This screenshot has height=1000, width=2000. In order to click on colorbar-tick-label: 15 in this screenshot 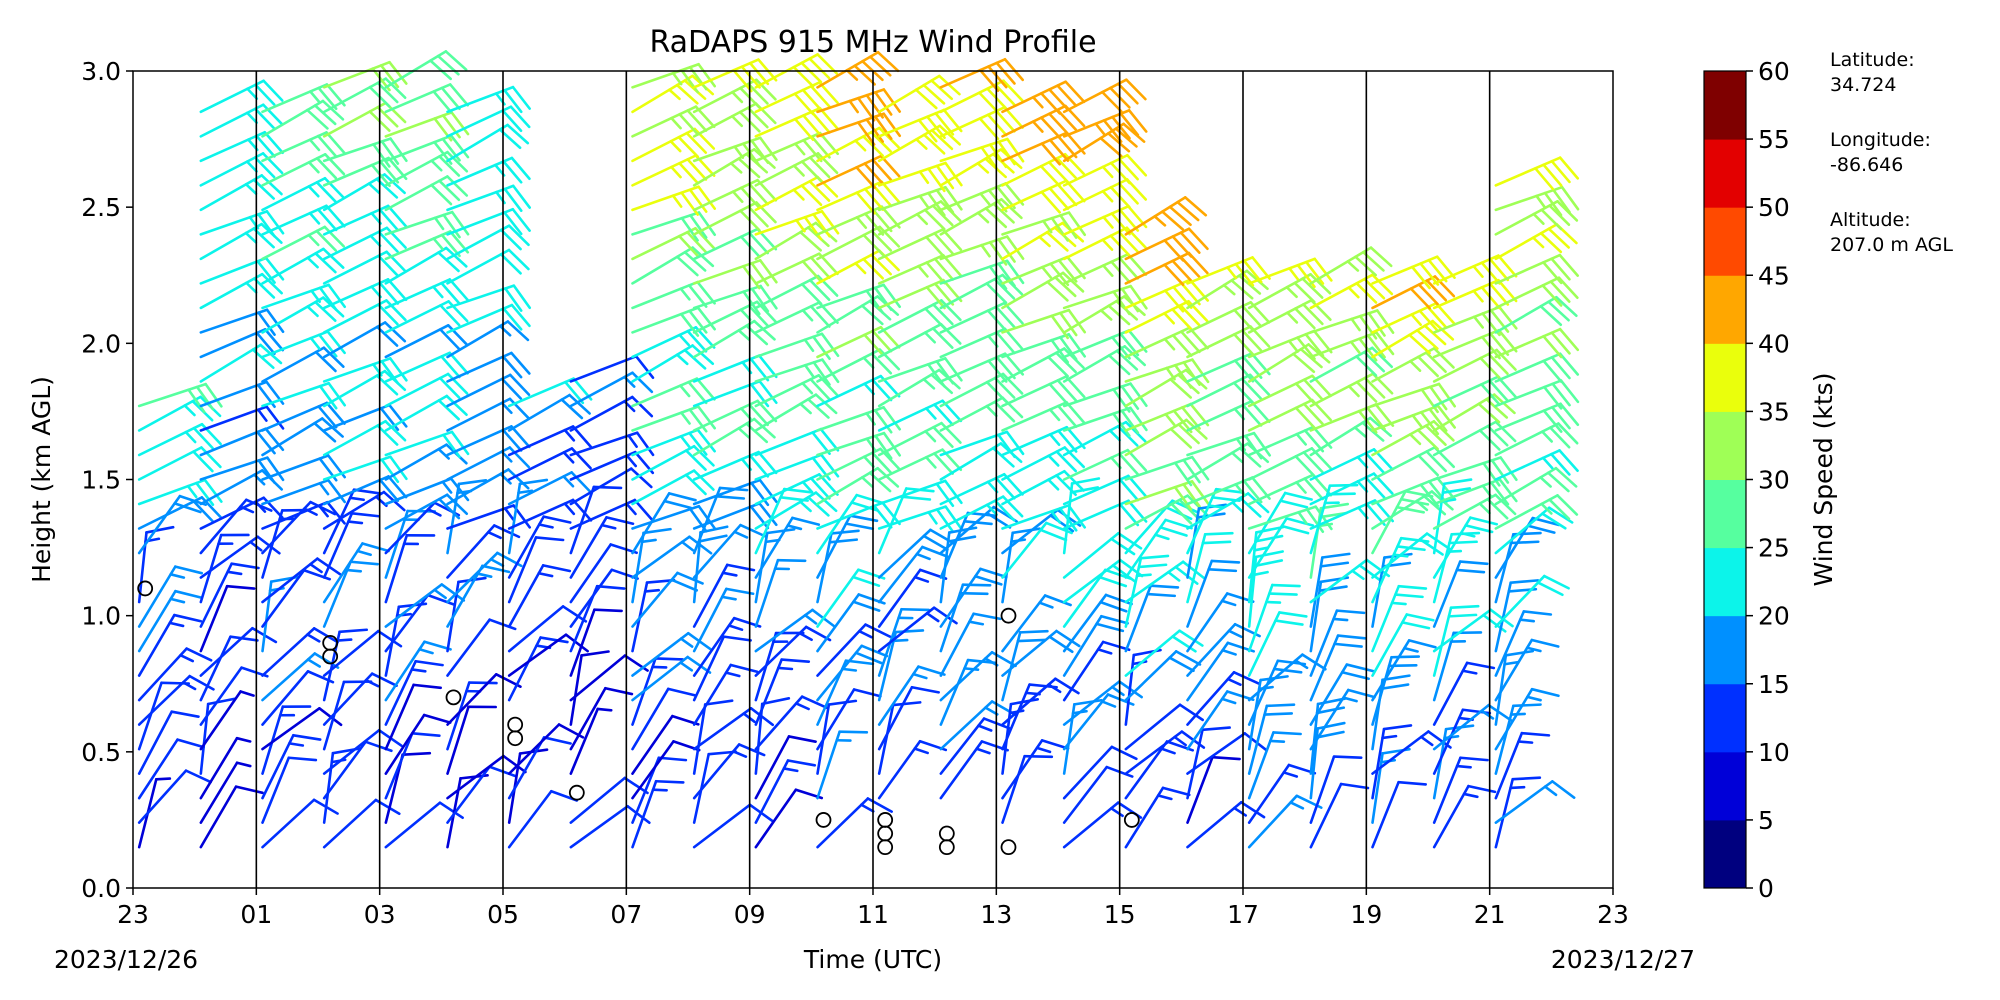, I will do `click(1774, 684)`.